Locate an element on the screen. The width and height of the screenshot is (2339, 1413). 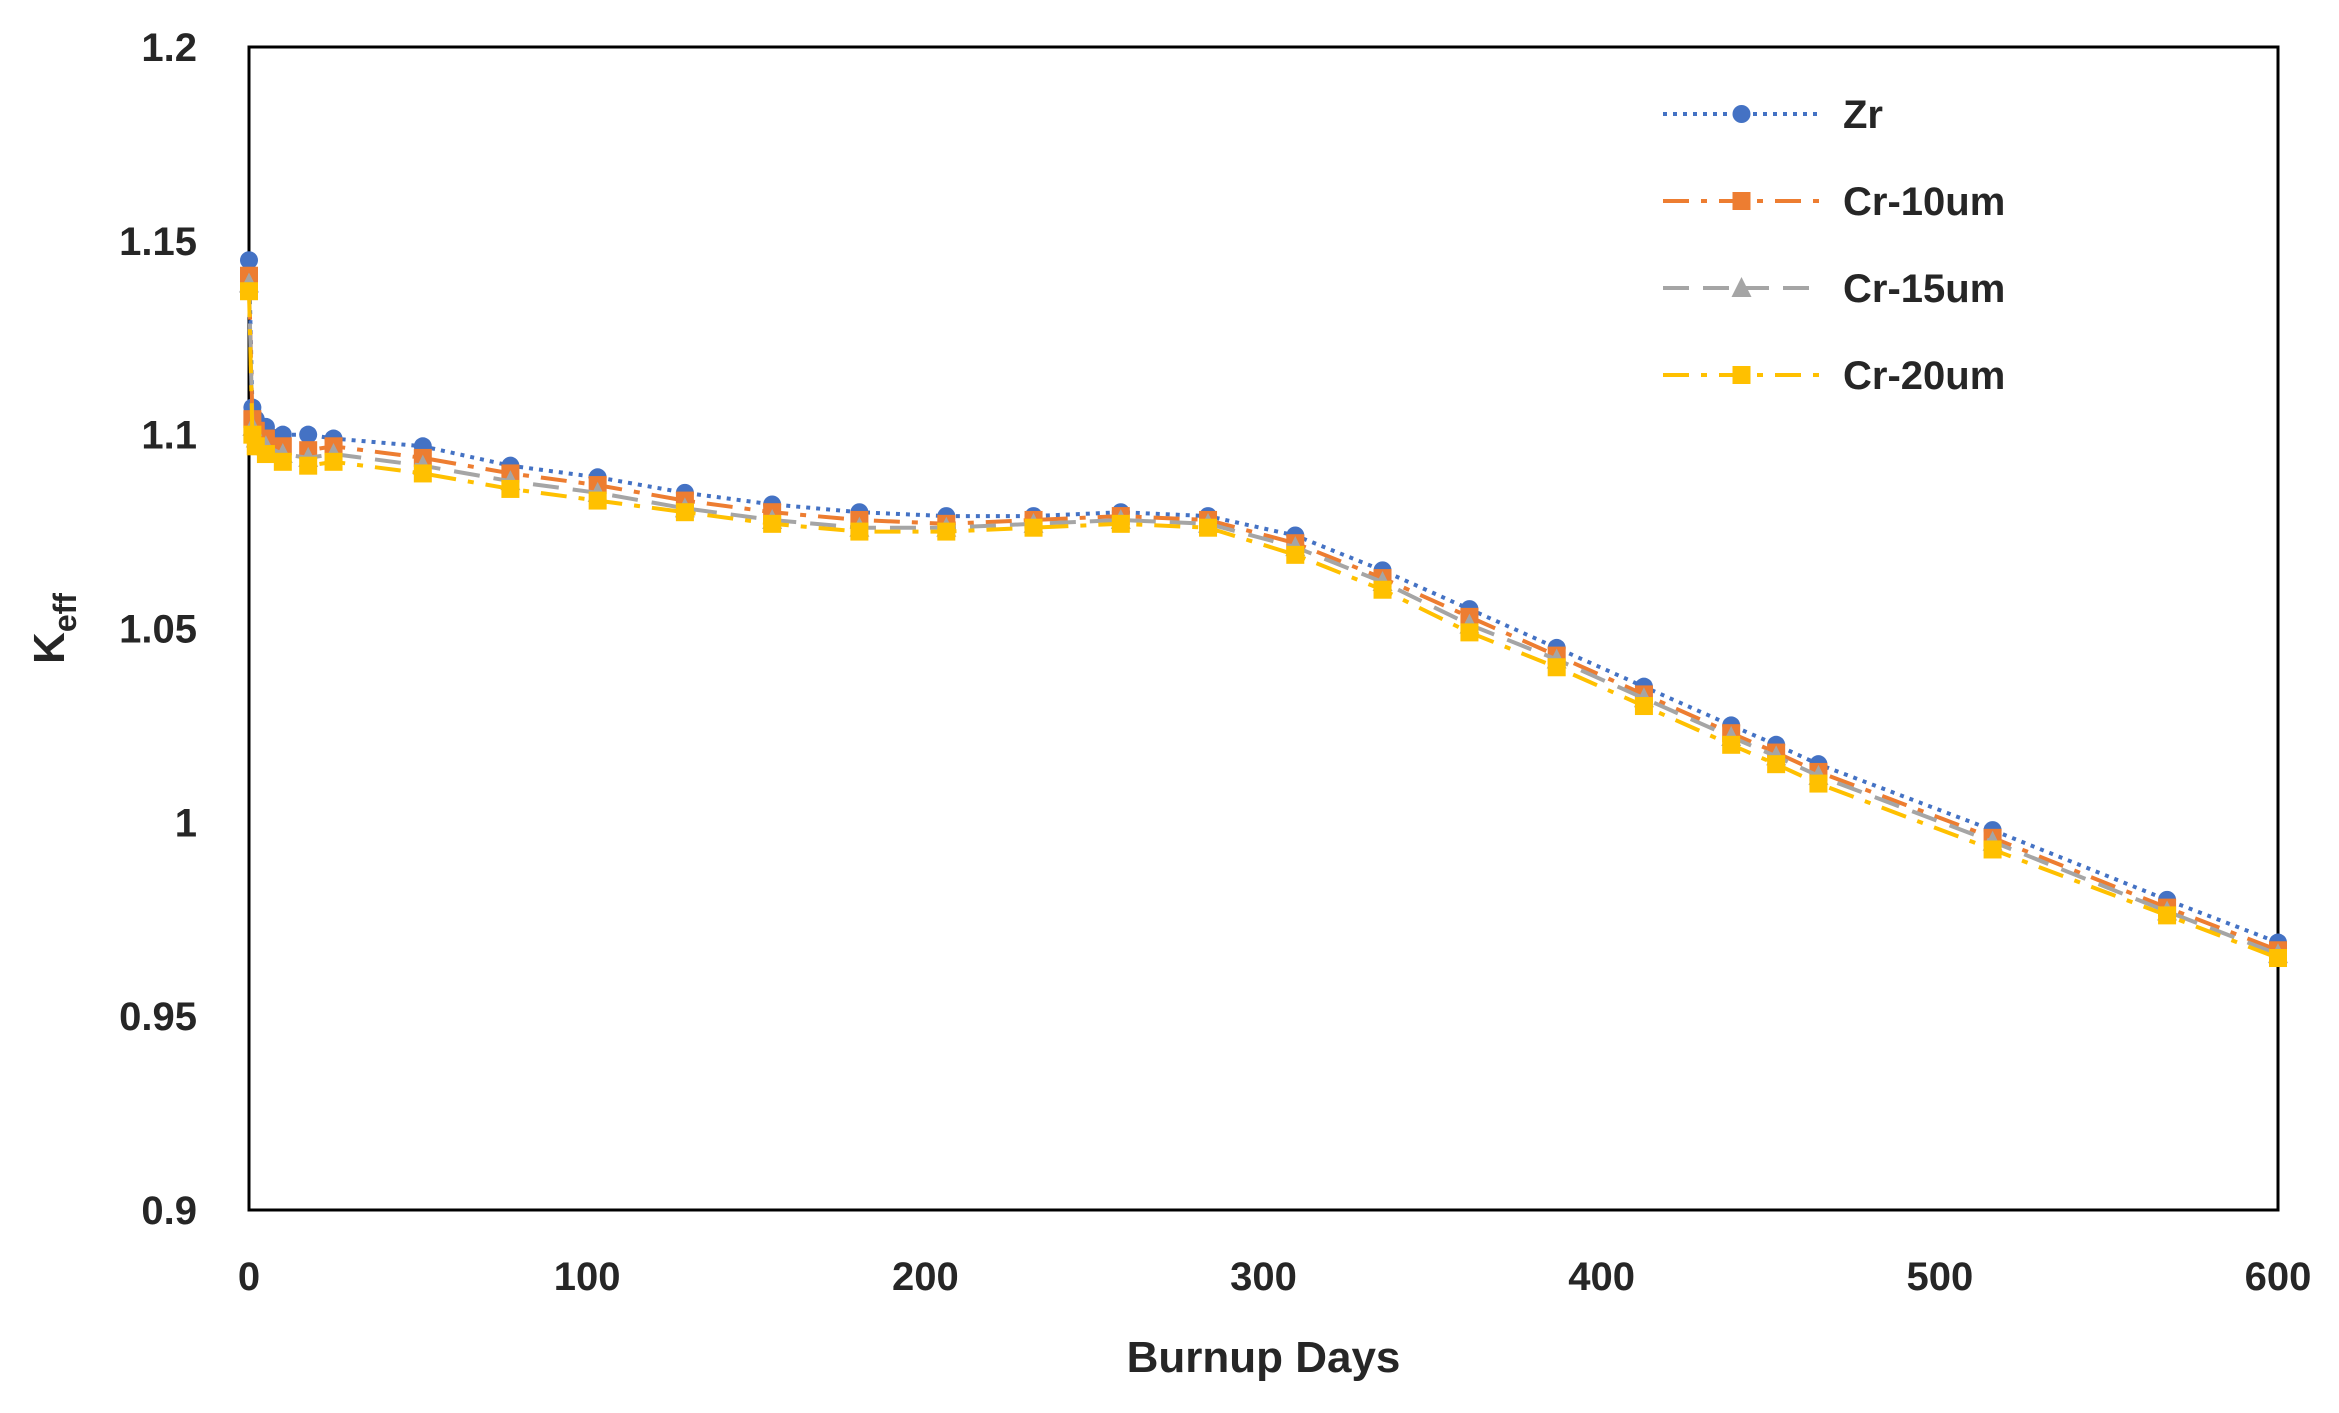
x-tick-label: 100 is located at coordinates (587, 1277).